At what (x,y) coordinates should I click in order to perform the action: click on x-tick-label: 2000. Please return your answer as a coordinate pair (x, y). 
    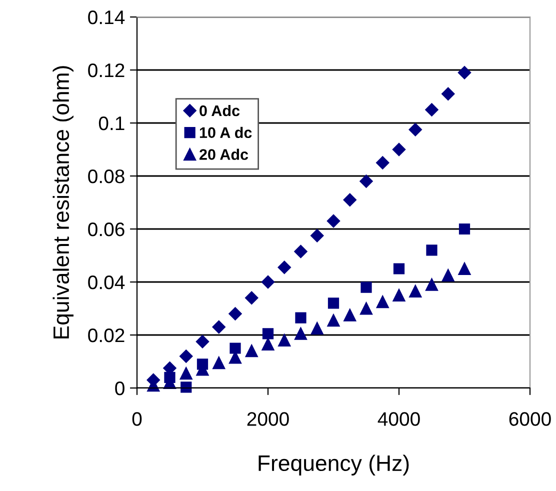
    Looking at the image, I should click on (268, 419).